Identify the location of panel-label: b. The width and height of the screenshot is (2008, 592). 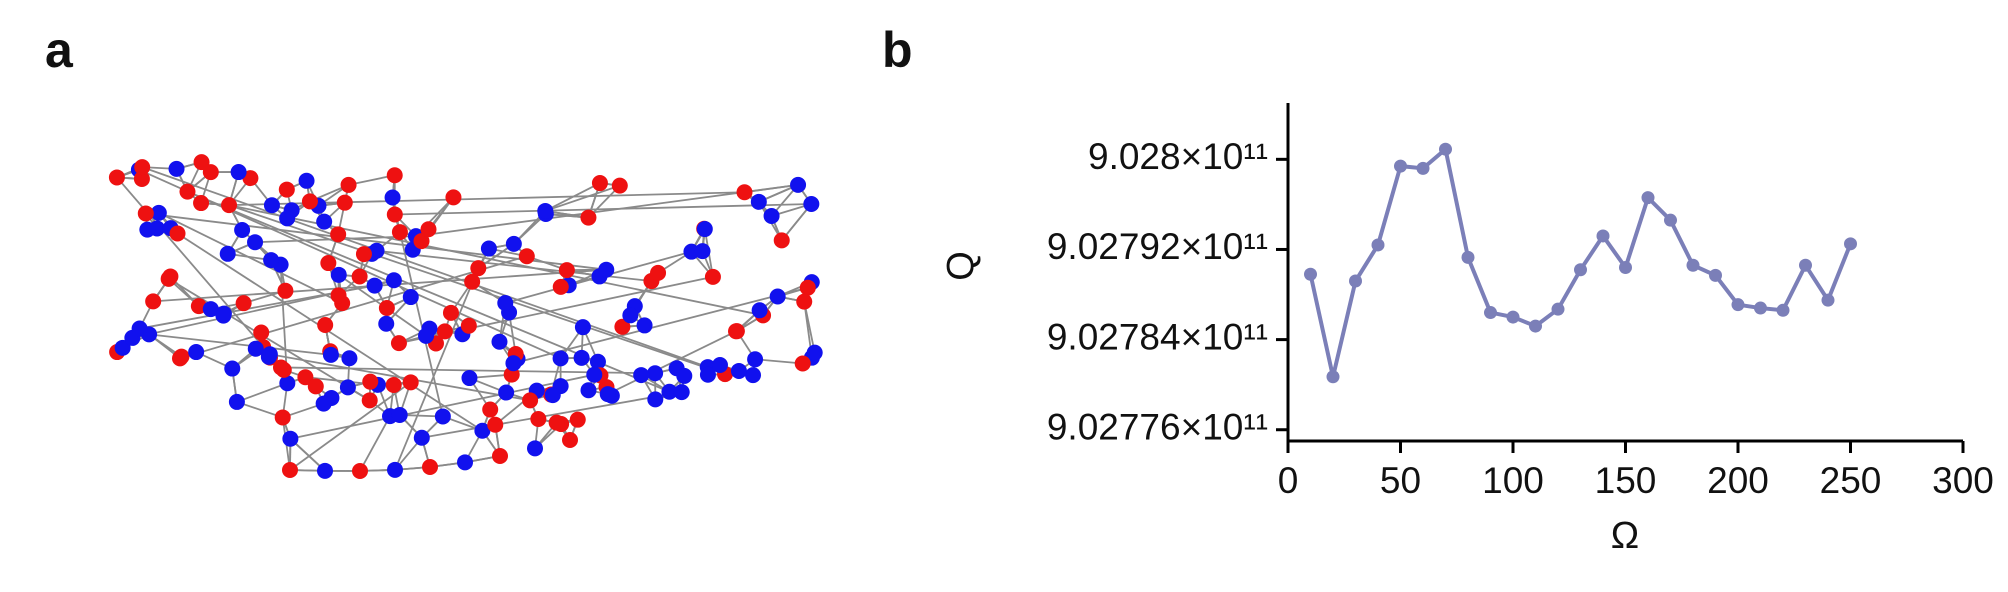
(897, 50).